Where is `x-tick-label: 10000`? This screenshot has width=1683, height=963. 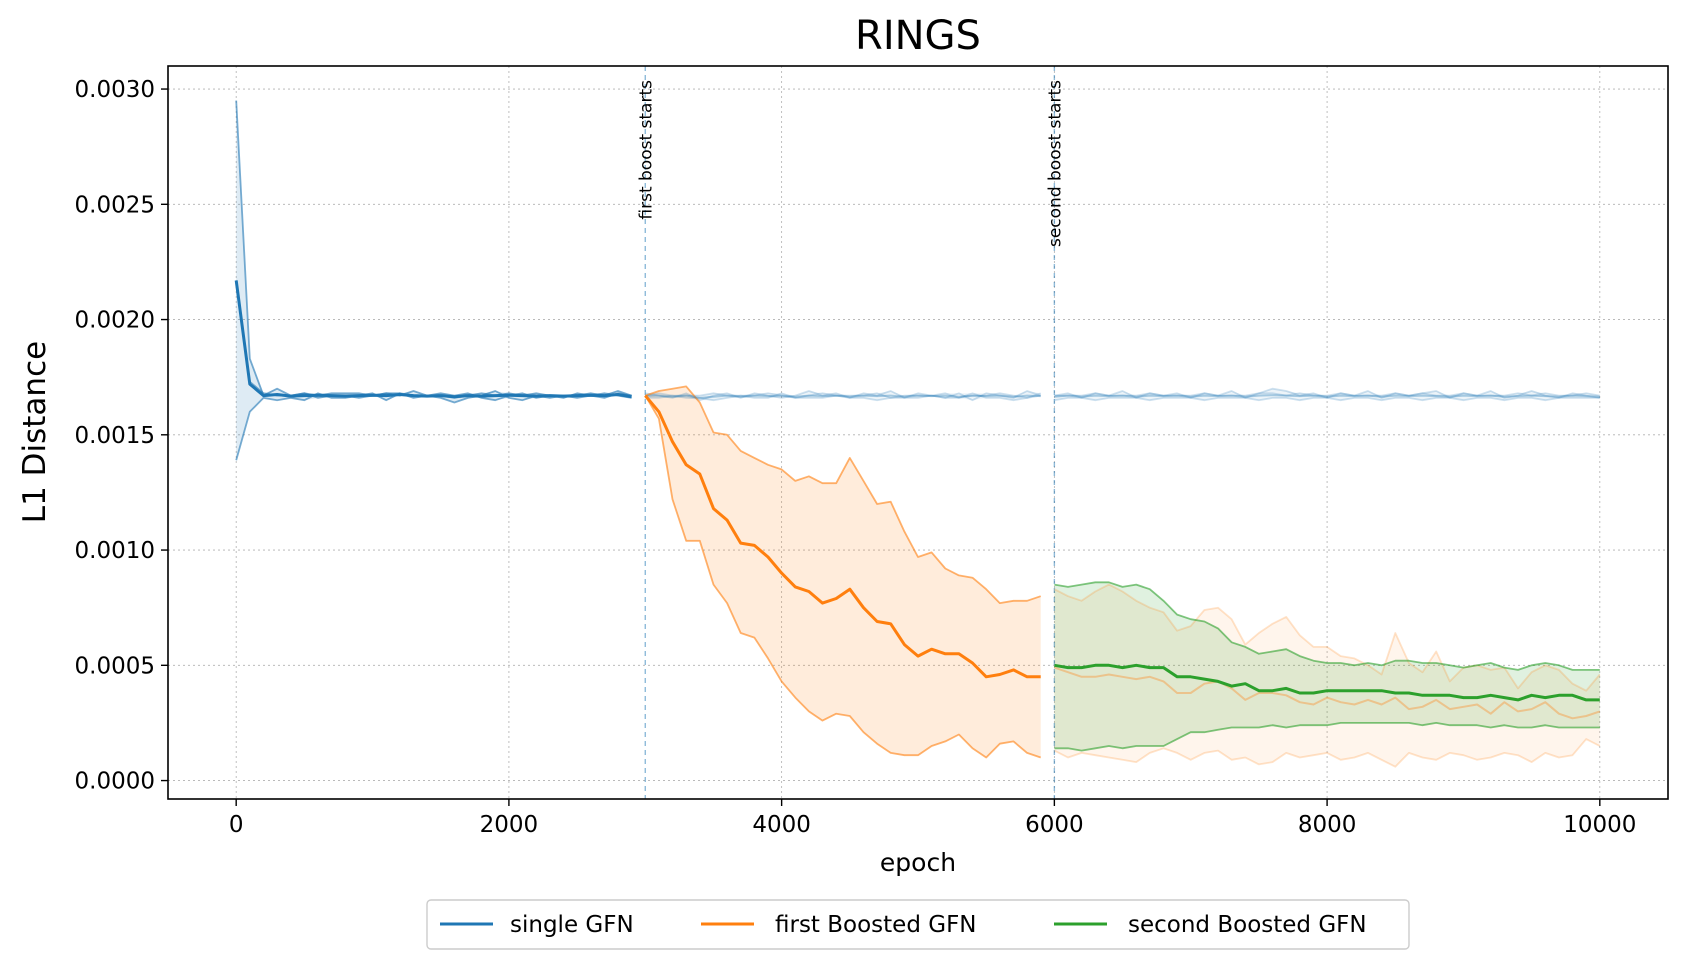 x-tick-label: 10000 is located at coordinates (1599, 825).